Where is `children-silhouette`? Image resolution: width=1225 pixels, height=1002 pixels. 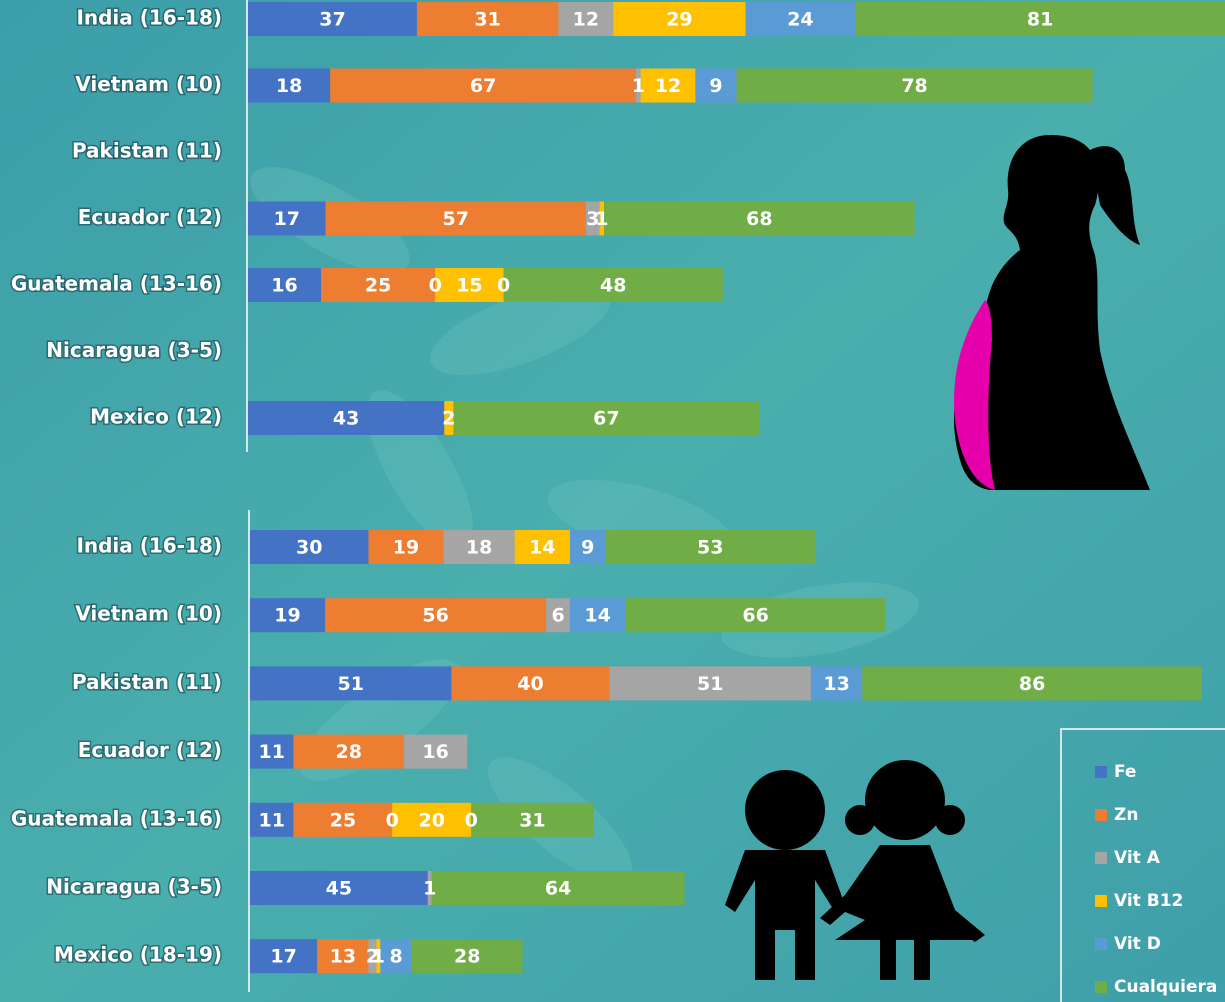 children-silhouette is located at coordinates (855, 870).